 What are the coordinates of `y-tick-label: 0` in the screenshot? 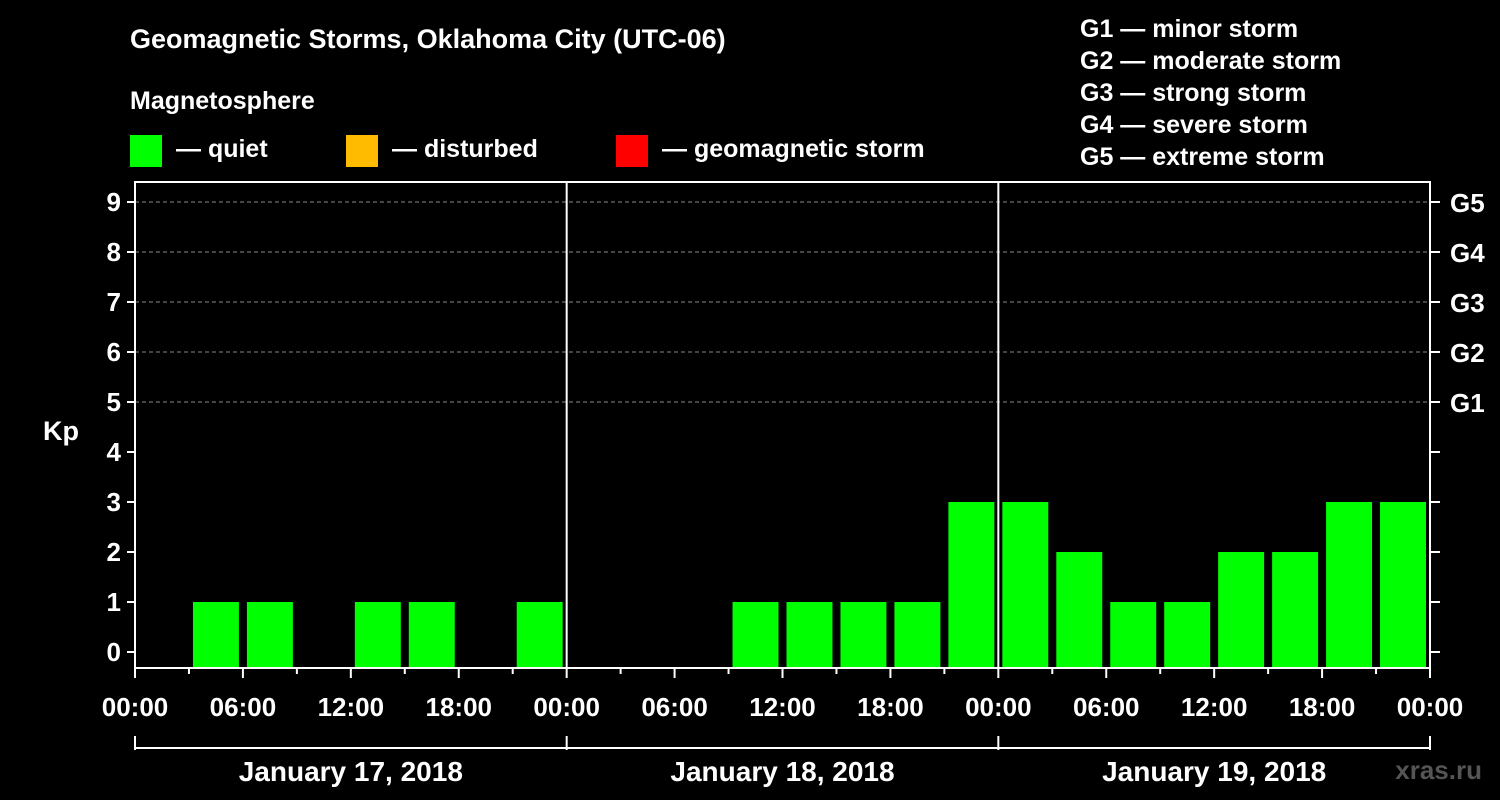 It's located at (114, 652).